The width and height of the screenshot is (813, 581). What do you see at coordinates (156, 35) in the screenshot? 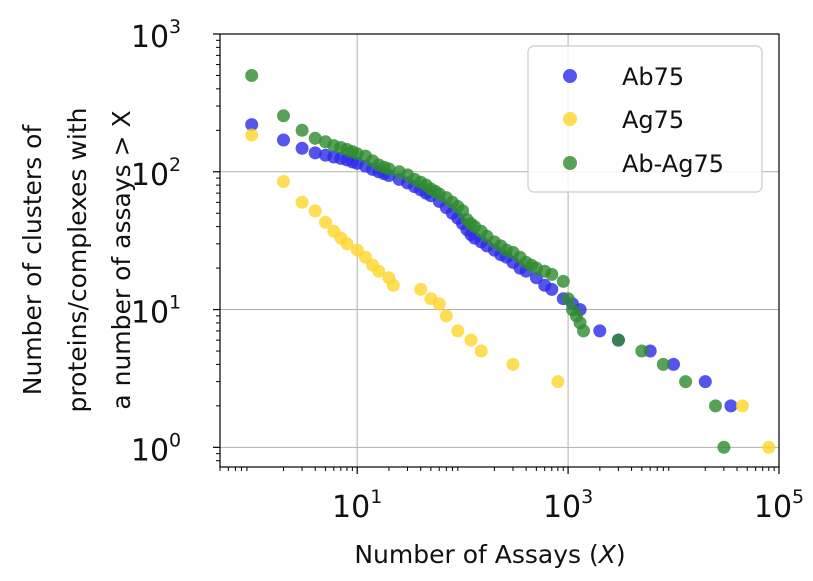
I see `y-tick-label: 10³` at bounding box center [156, 35].